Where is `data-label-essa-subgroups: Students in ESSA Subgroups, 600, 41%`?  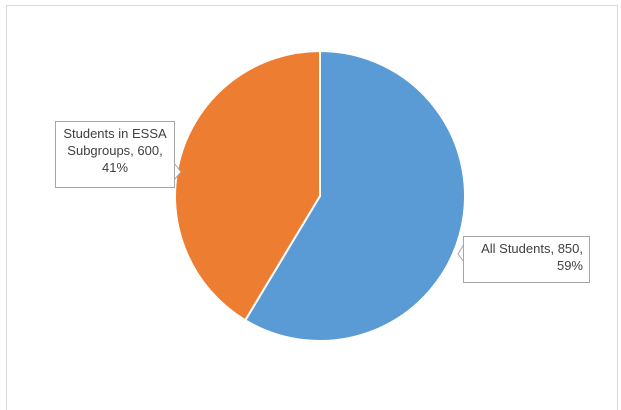
data-label-essa-subgroups: Students in ESSA Subgroups, 600, 41% is located at coordinates (115, 154).